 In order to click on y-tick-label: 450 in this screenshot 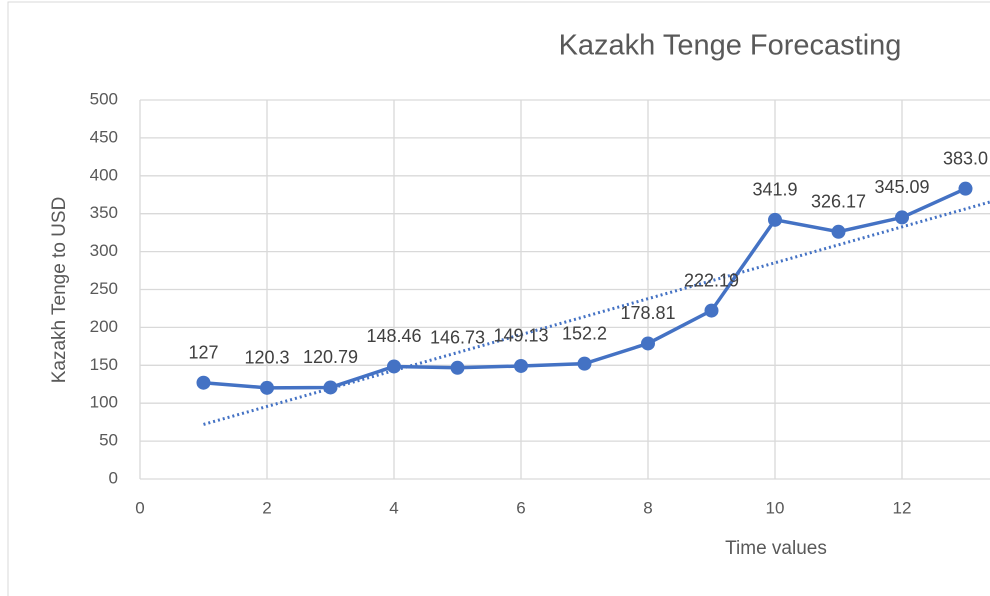, I will do `click(104, 136)`.